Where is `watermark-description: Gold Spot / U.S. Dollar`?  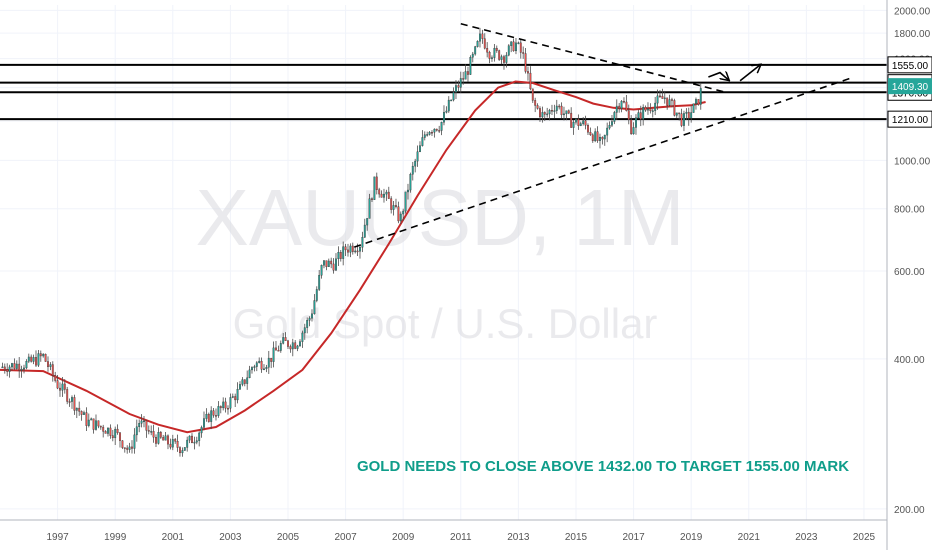
watermark-description: Gold Spot / U.S. Dollar is located at coordinates (445, 323).